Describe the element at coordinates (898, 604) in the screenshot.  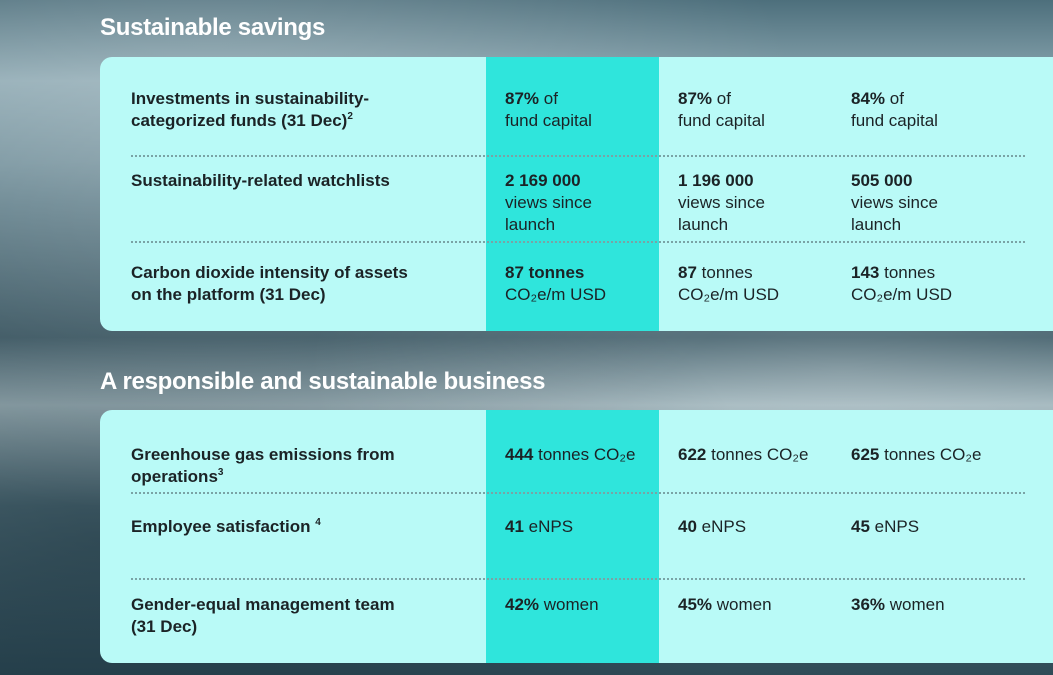
I see `value-cell: 36% women` at that location.